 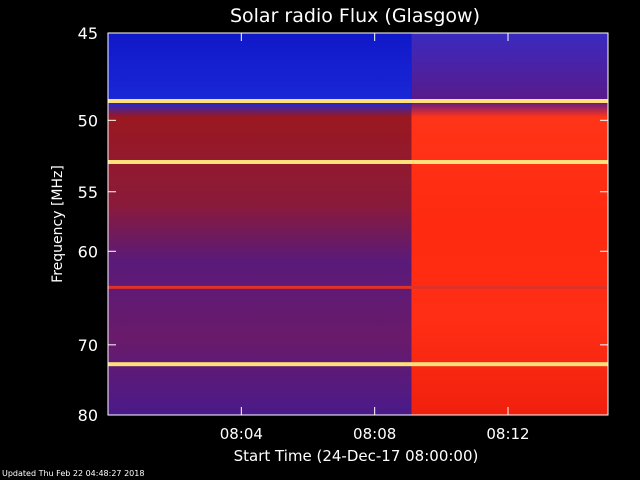 I want to click on y-tick-label: 45, so click(x=88, y=33).